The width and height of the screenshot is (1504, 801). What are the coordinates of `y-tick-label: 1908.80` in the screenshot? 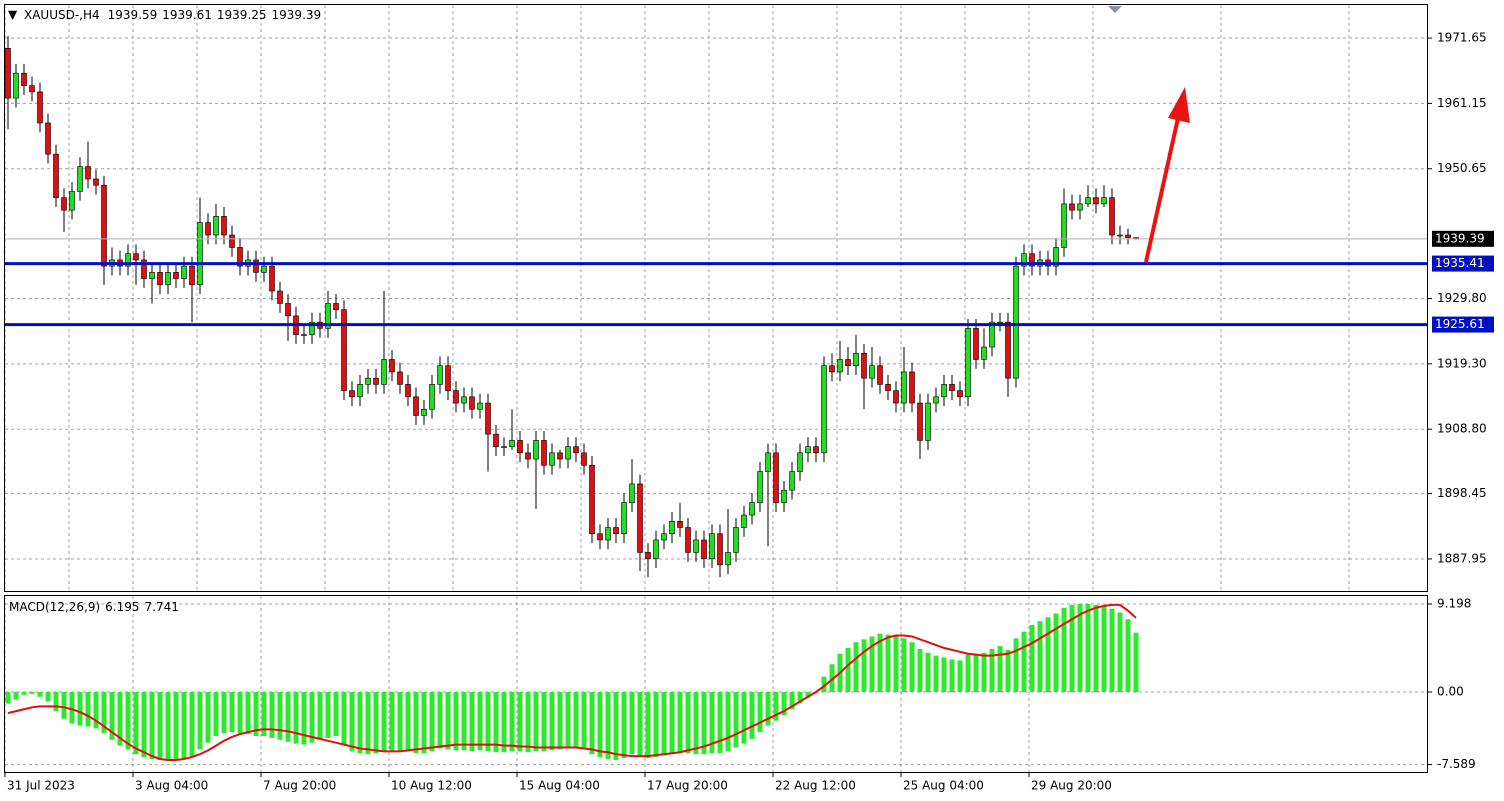 It's located at (1462, 429).